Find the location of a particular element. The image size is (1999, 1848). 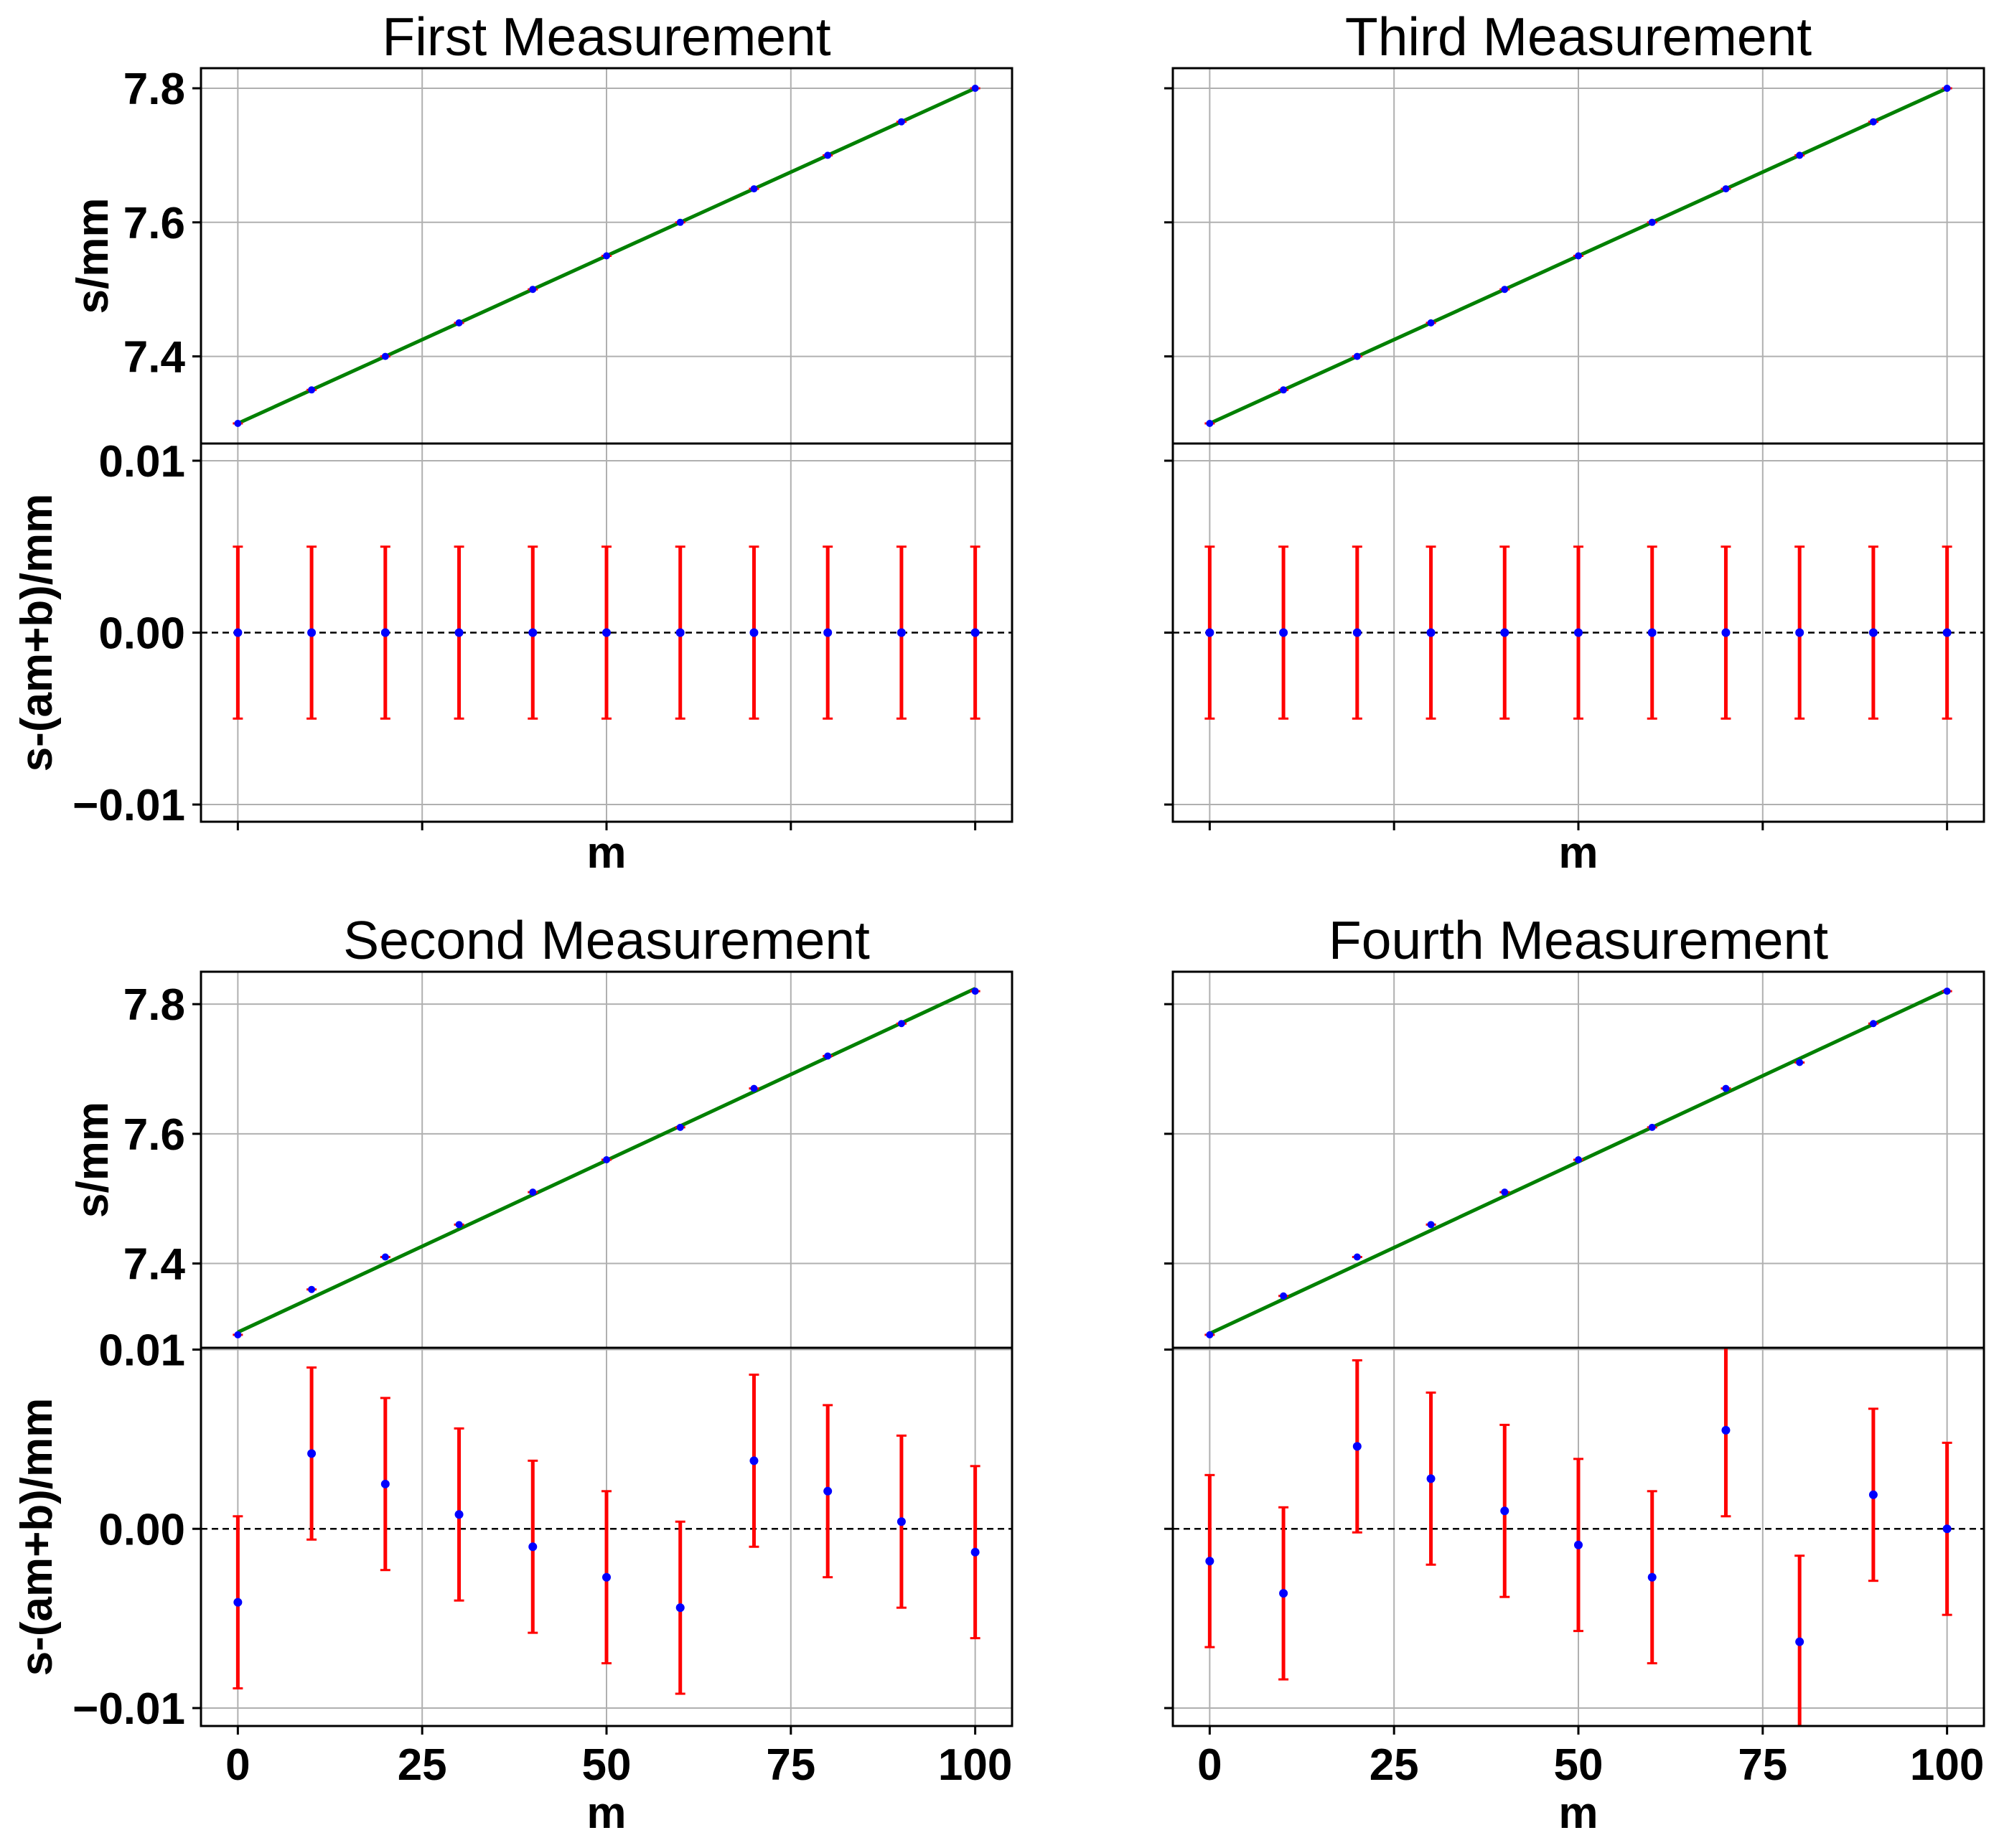

xtick-label: 50 is located at coordinates (607, 1765).